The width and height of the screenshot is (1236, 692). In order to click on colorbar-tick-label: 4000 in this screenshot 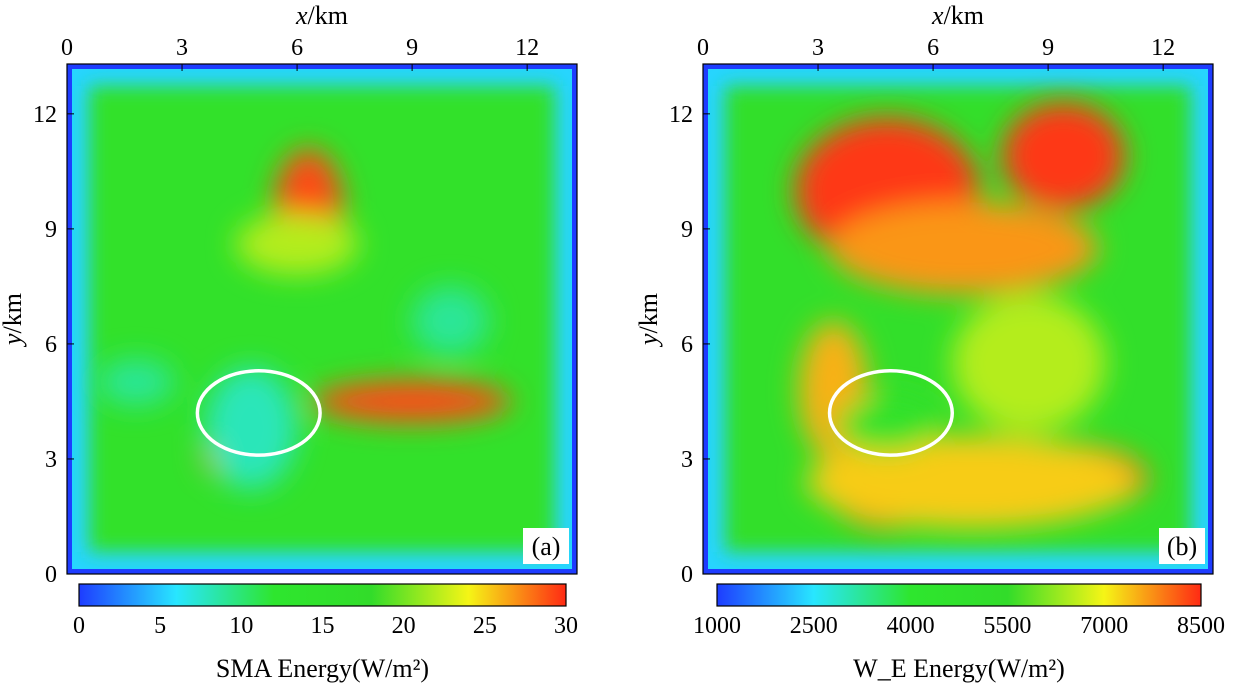, I will do `click(911, 626)`.